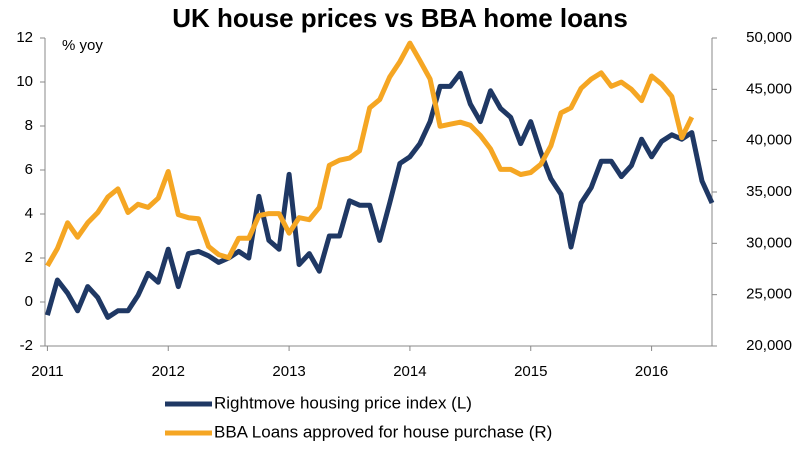  Describe the element at coordinates (82, 45) in the screenshot. I see `y-axis-label: % yoy` at that location.